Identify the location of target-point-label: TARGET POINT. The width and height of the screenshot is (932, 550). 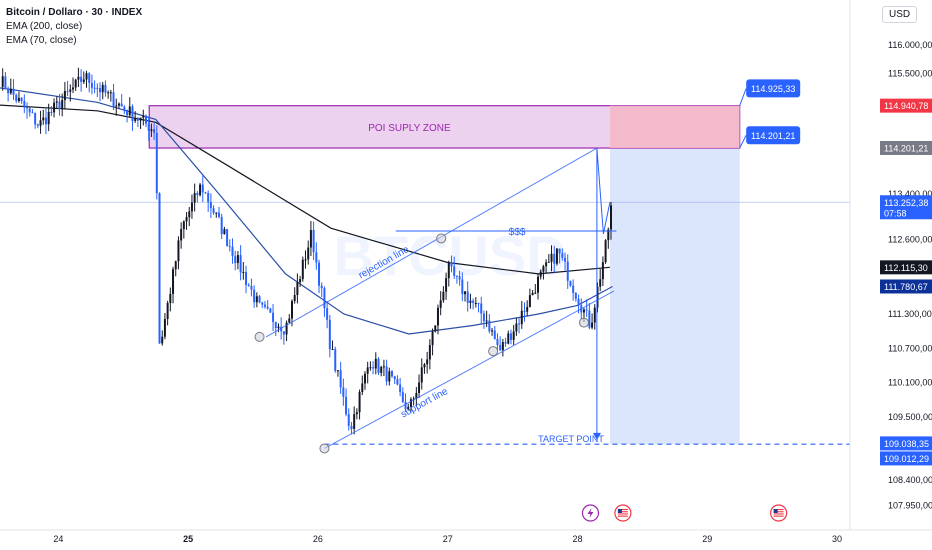
(571, 439).